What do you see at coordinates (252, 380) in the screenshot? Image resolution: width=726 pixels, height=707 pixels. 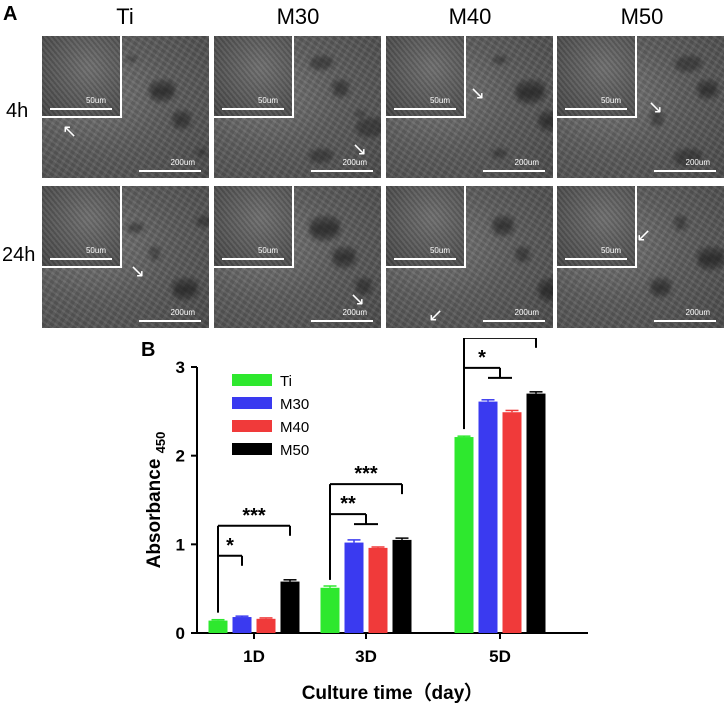 I see `legend-swatch-ti` at bounding box center [252, 380].